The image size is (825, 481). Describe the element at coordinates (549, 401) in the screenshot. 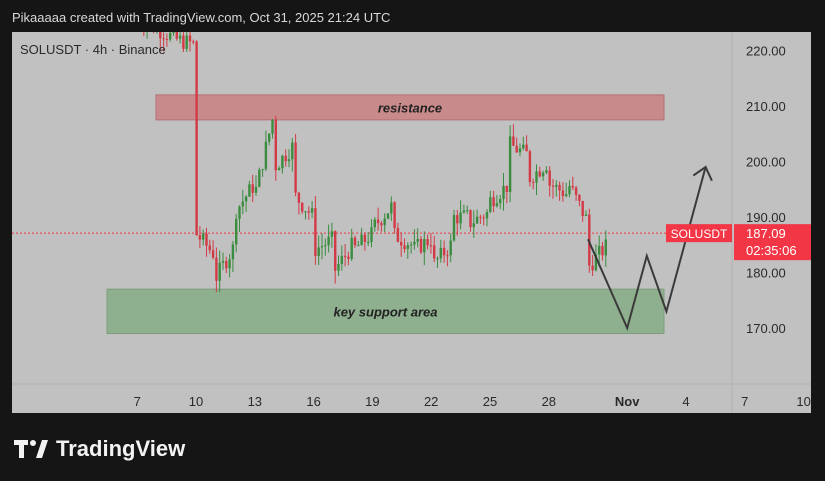

I see `x-tick-label: 28` at that location.